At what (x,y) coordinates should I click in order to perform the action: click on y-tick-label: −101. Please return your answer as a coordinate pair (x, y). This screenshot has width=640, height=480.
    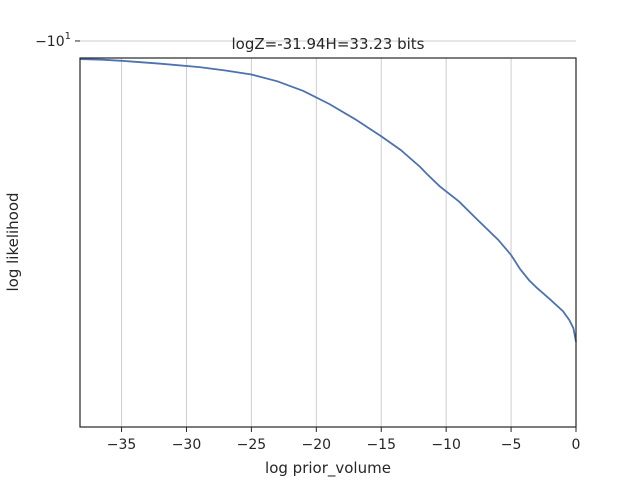
    Looking at the image, I should click on (53, 40).